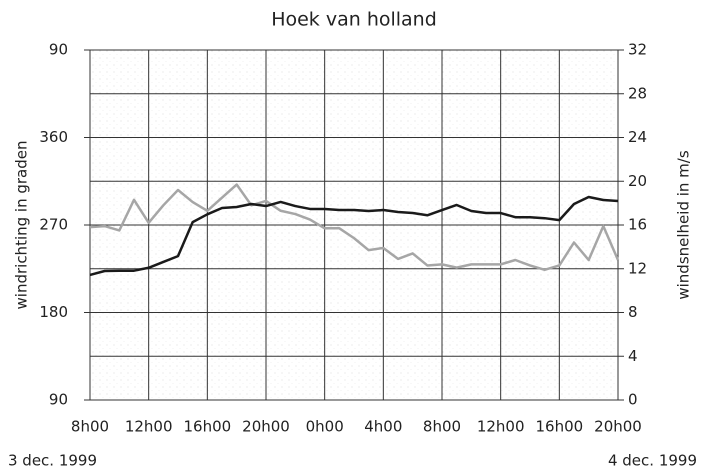 Image resolution: width=701 pixels, height=472 pixels. I want to click on x-tick-label: 4h00, so click(383, 427).